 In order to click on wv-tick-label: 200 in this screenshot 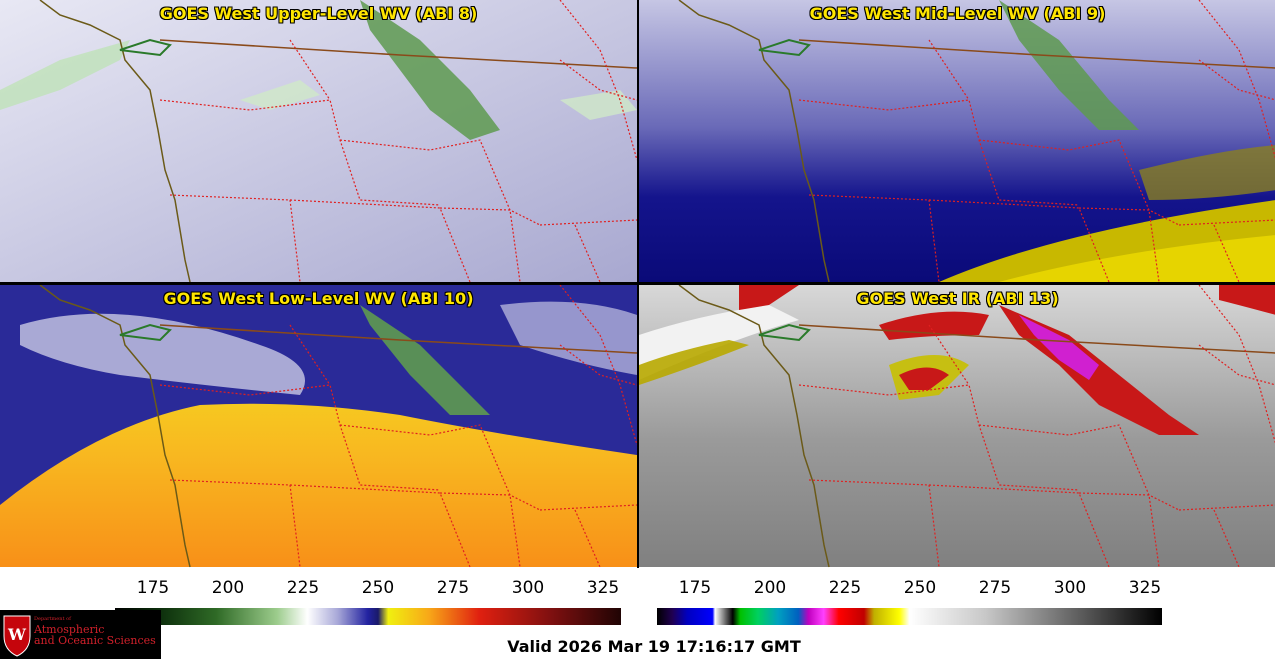, I will do `click(228, 588)`.